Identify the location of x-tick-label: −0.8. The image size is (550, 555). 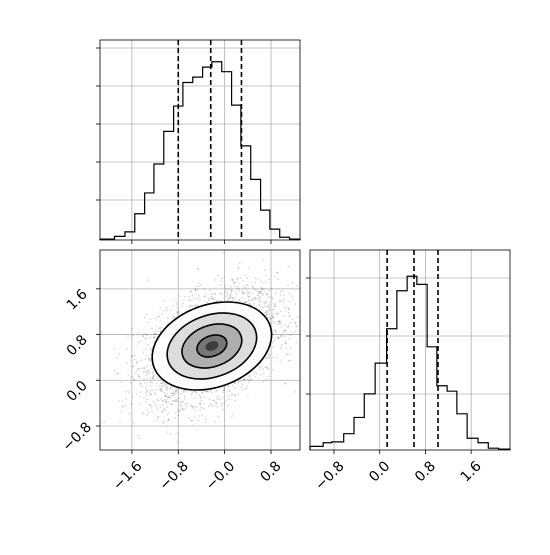
(174, 475).